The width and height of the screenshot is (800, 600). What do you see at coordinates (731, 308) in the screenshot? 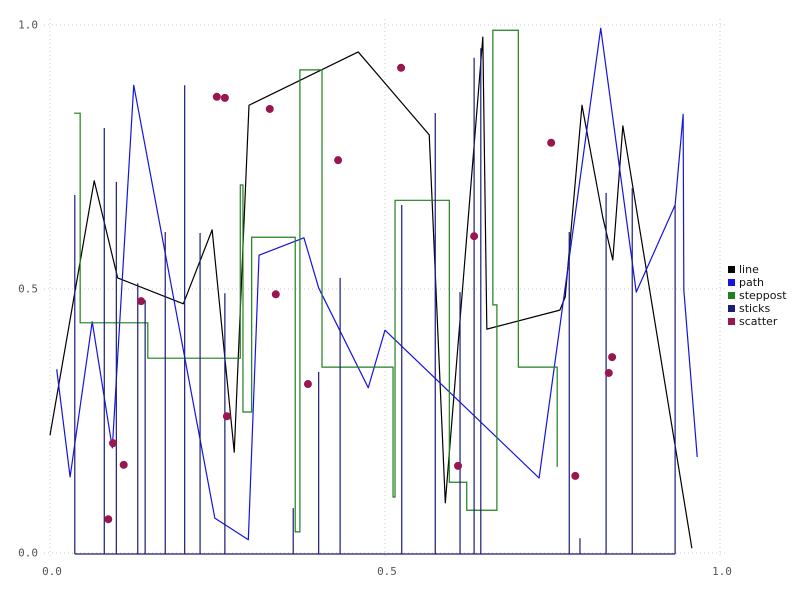
I see `legend-swatch-sticks` at bounding box center [731, 308].